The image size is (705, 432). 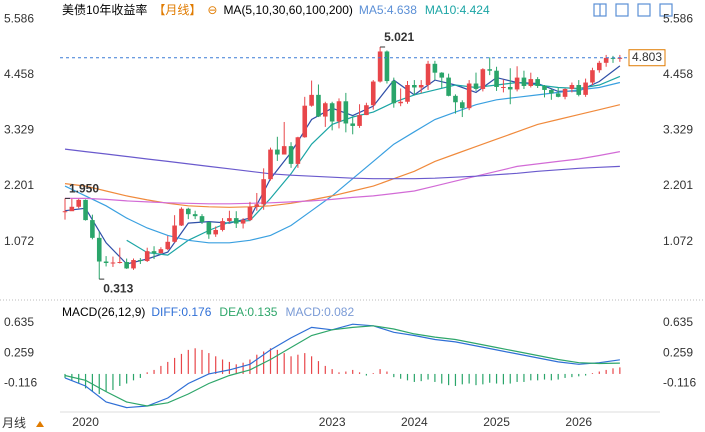 What do you see at coordinates (40, 424) in the screenshot?
I see `dropdown-icon` at bounding box center [40, 424].